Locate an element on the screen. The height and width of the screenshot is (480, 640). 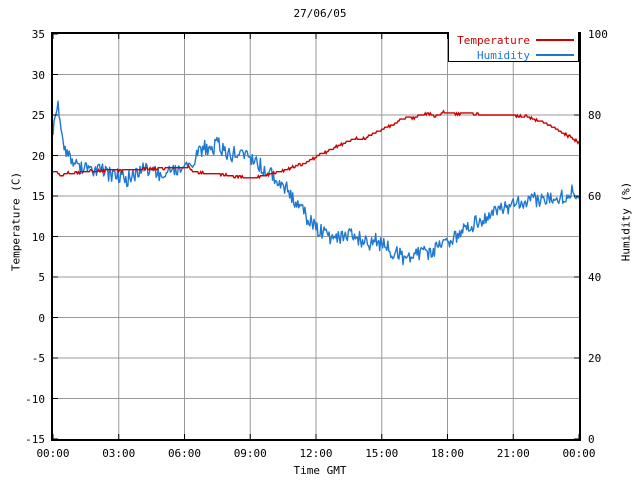
y-tick-left-25: 25 is located at coordinates (38, 115).